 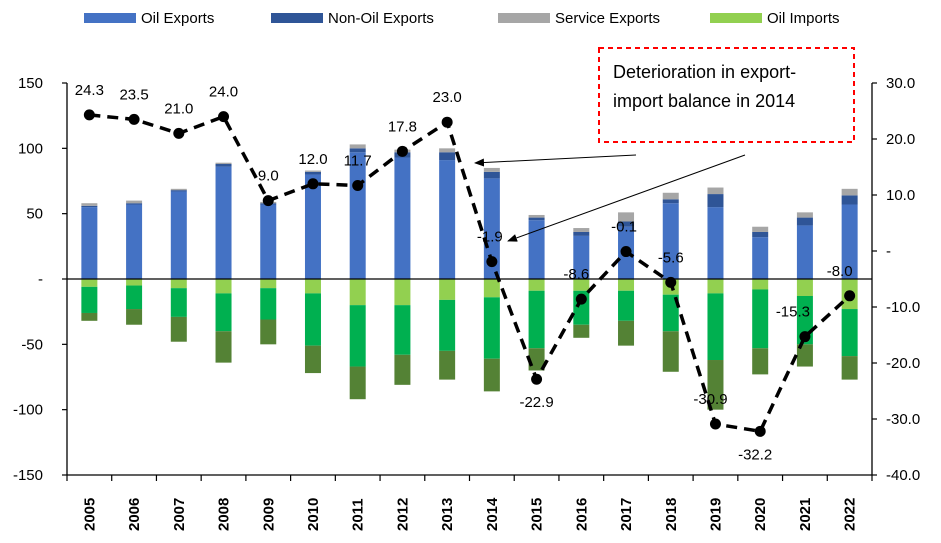 What do you see at coordinates (626, 252) in the screenshot?
I see `balance-point-2017` at bounding box center [626, 252].